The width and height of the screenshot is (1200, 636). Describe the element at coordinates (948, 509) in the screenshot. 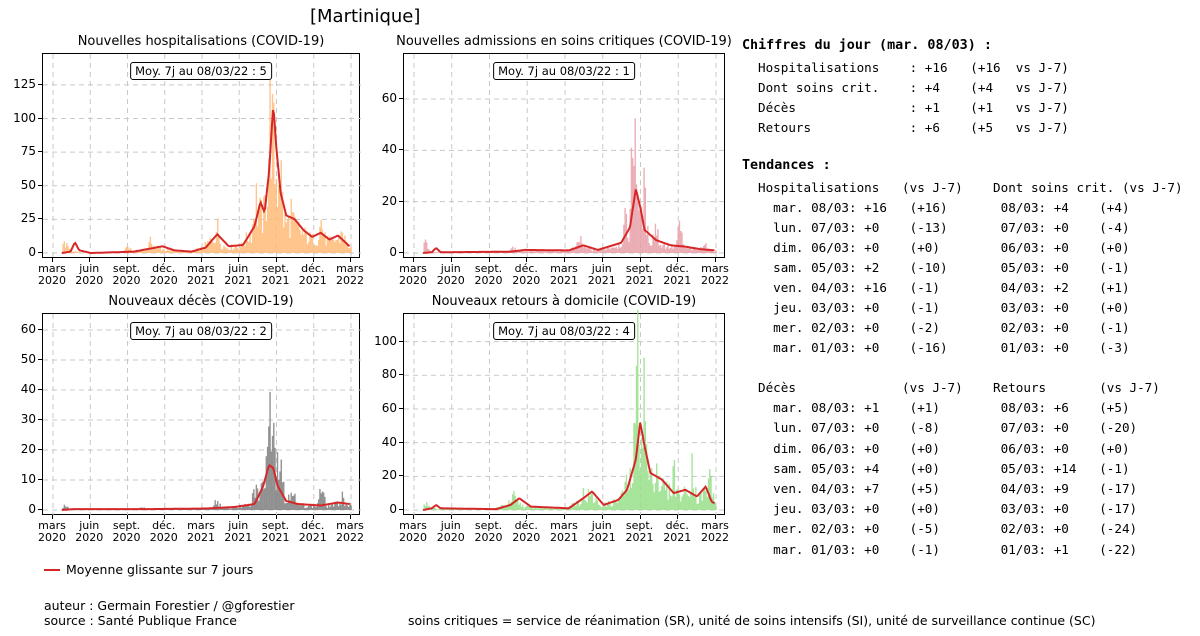

I see `stats-line: jeu. 03/03: +0 (+0) 03/03: +0 (-17)` at that location.